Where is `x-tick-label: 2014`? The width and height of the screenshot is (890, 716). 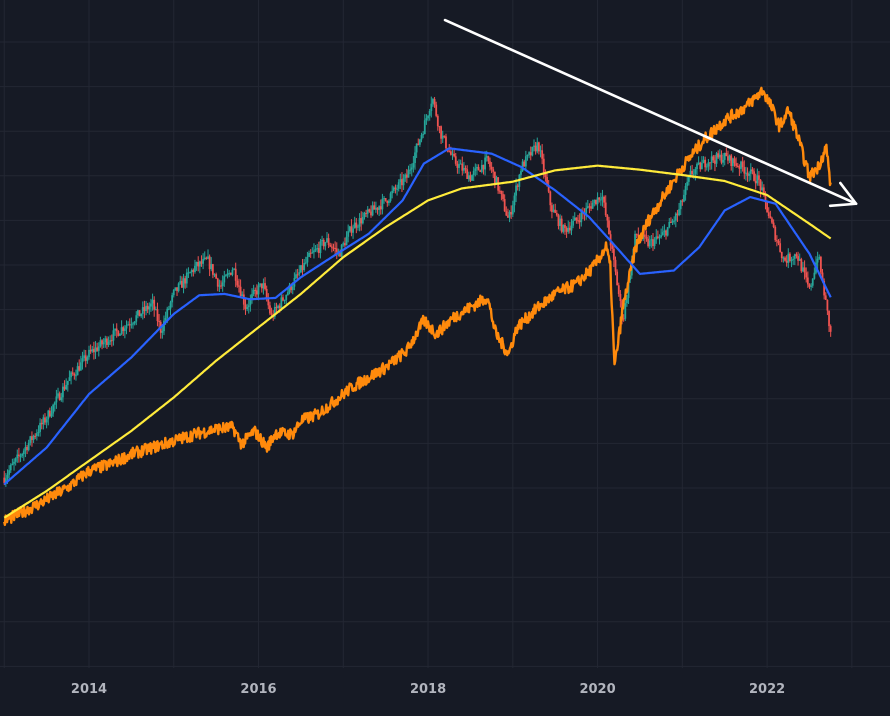
x-tick-label: 2014 is located at coordinates (89, 689).